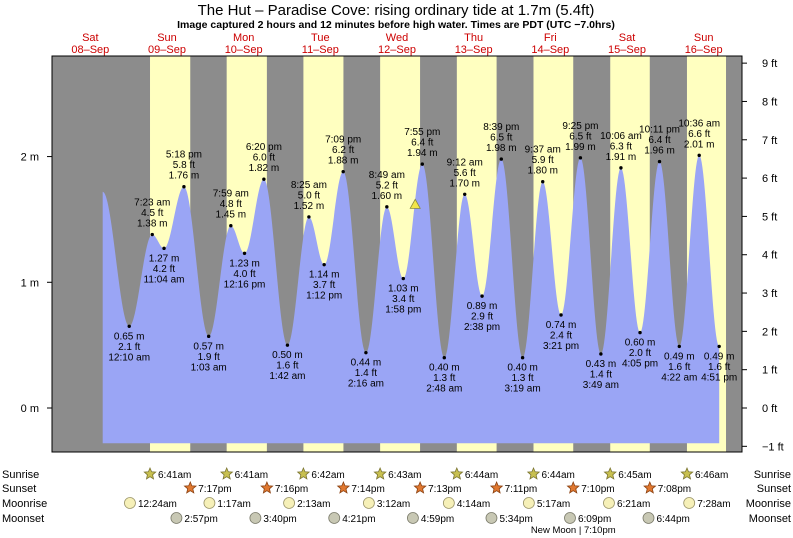 The height and width of the screenshot is (538, 793). Describe the element at coordinates (769, 294) in the screenshot. I see `right-axis-label: 3 ft` at that location.